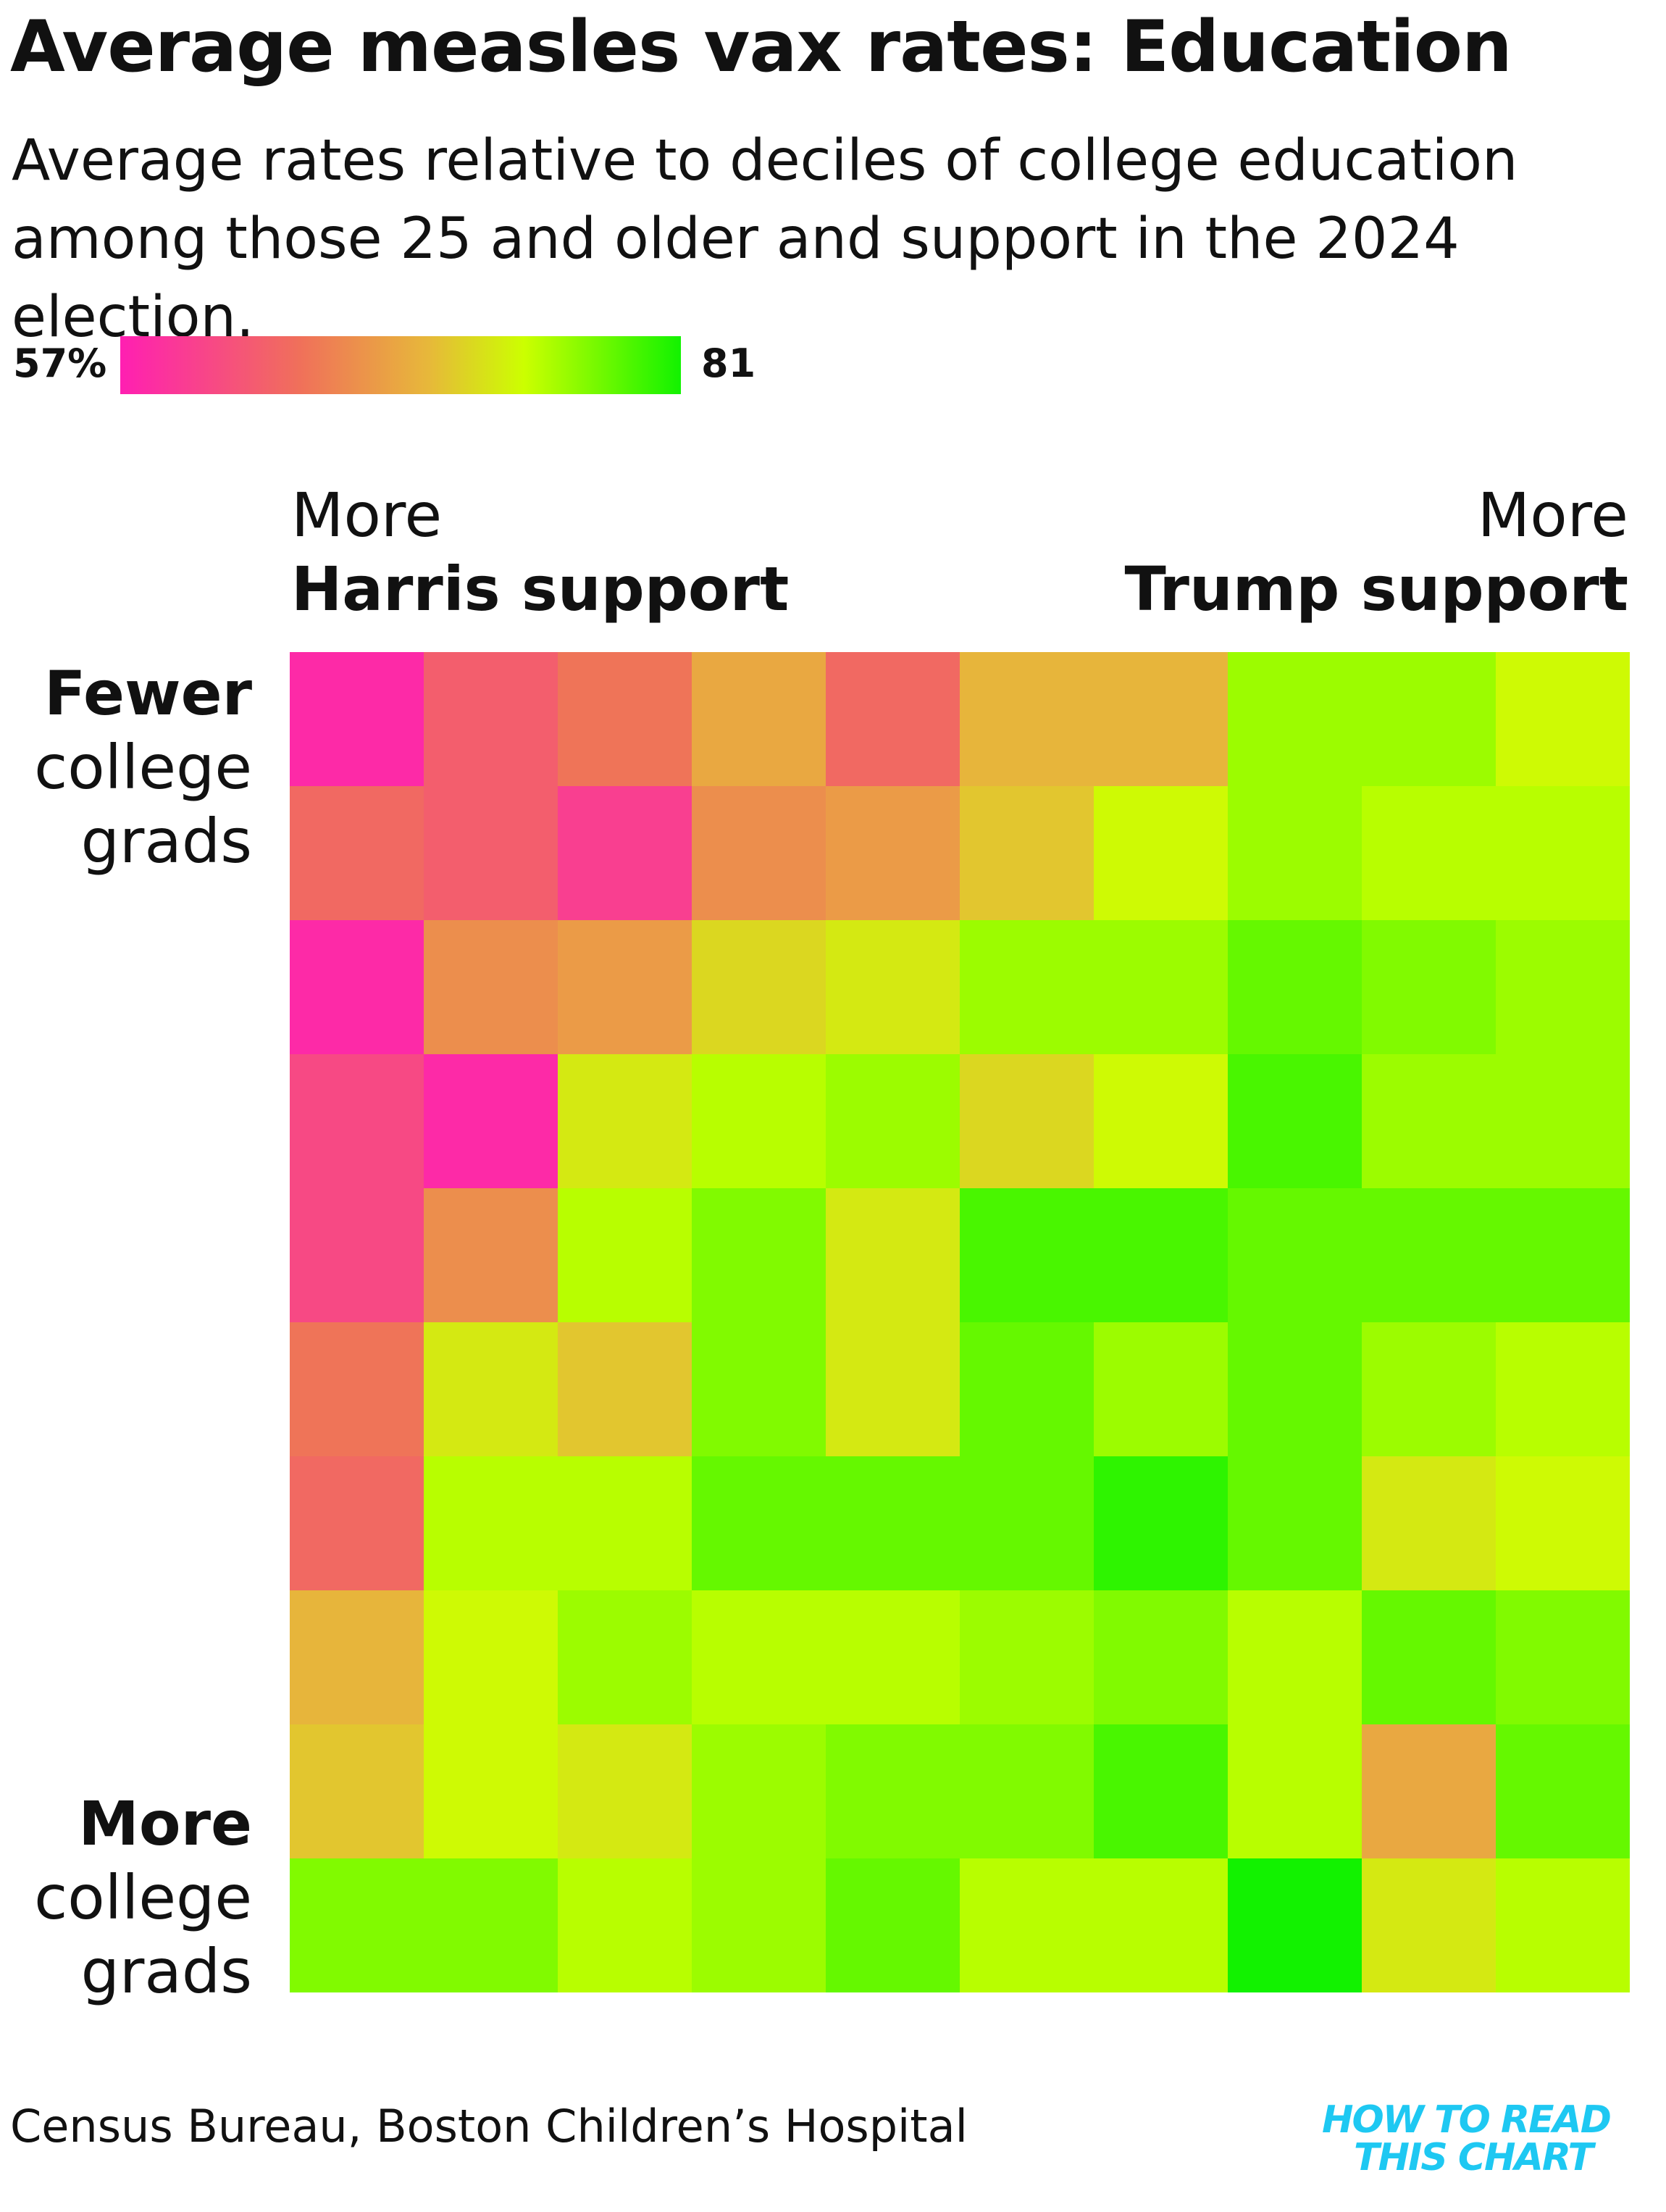  I want to click on heatmap-cell-r10-c5, so click(893, 1925).